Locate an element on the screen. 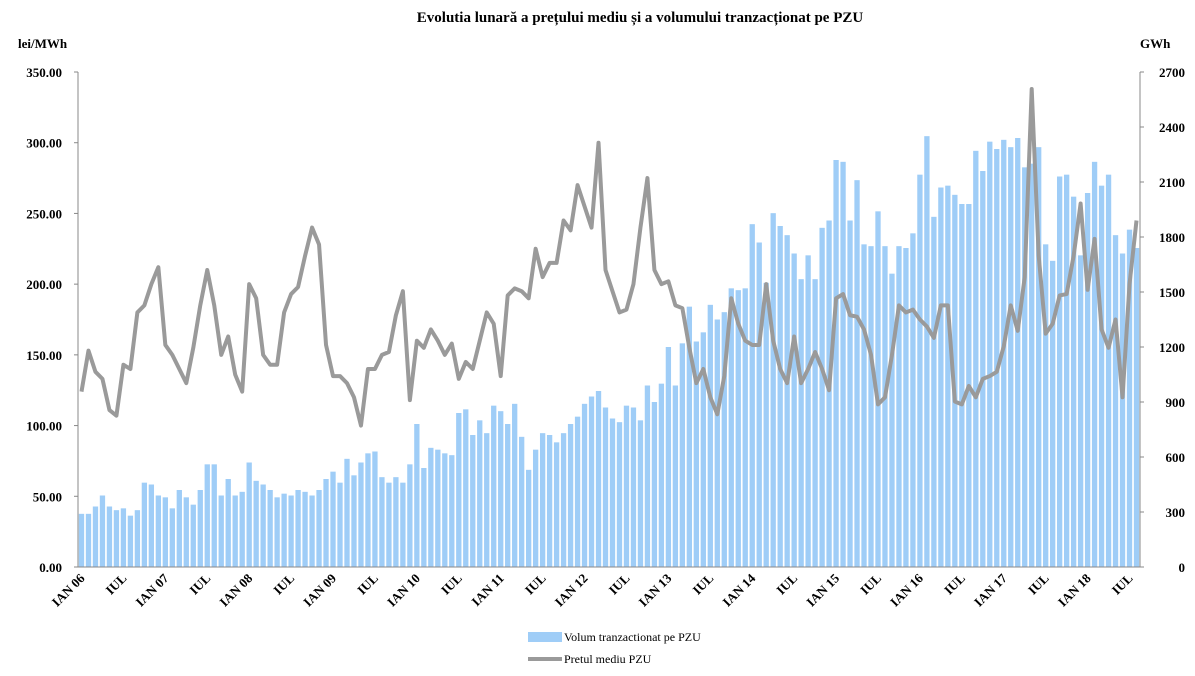  x-tick-label: IAN 12 is located at coordinates (571, 590).